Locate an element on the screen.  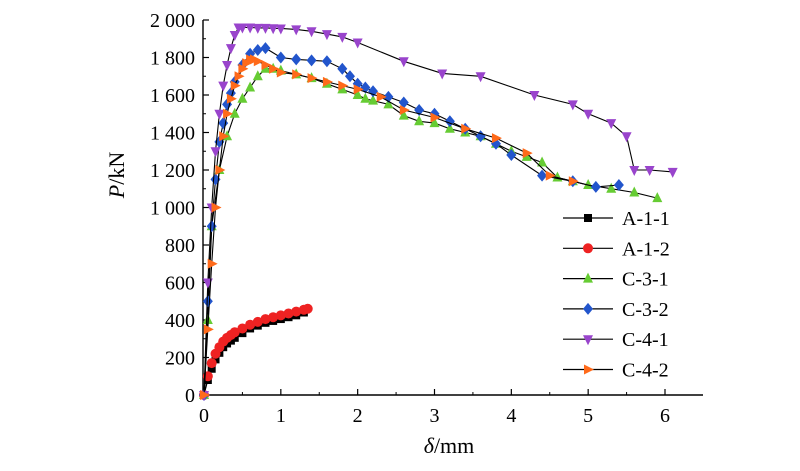
y-tick-label: 1 200 is located at coordinates (172, 171).